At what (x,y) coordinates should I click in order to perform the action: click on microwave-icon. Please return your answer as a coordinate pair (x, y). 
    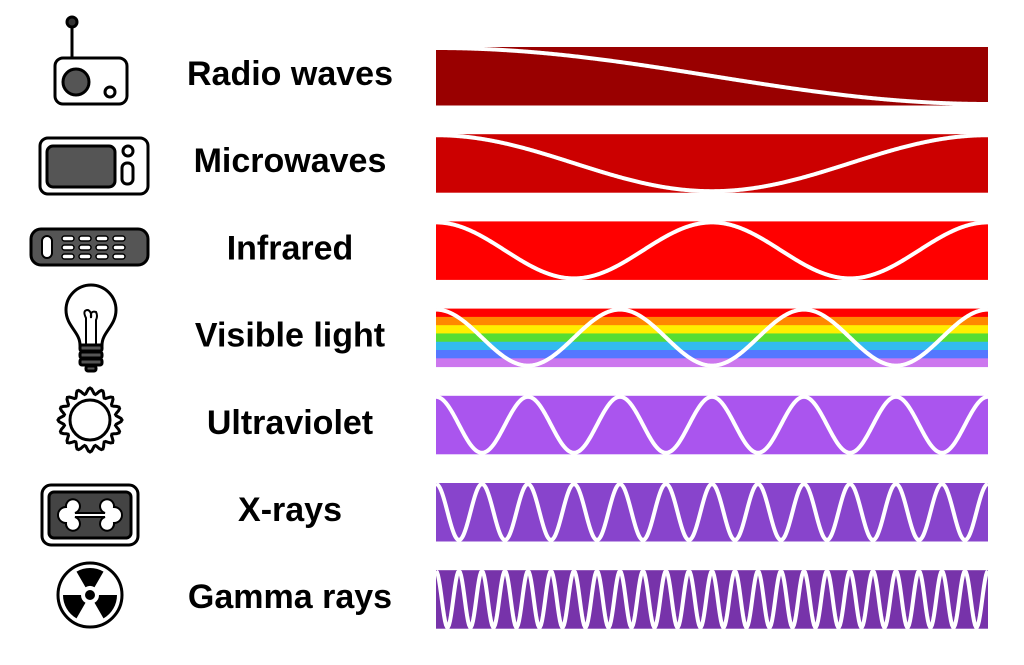
    Looking at the image, I should click on (94, 166).